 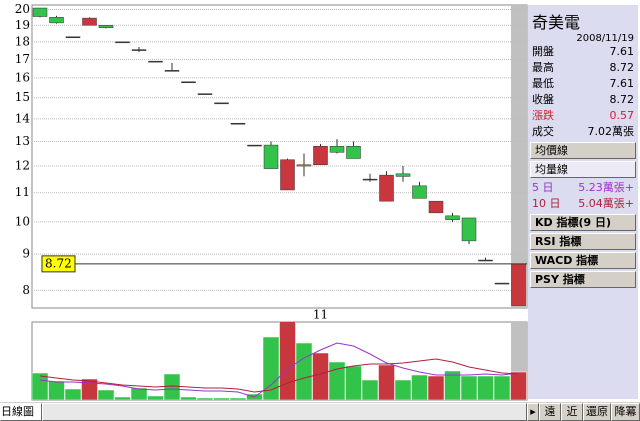 I want to click on info-value: 7.61, so click(x=622, y=51).